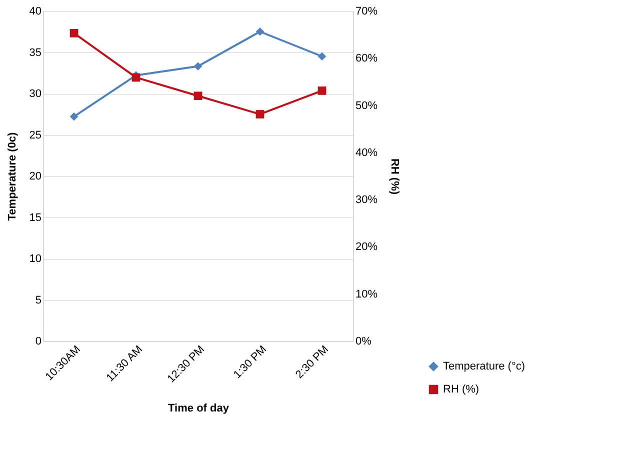 The width and height of the screenshot is (640, 476). What do you see at coordinates (35, 12) in the screenshot?
I see `y-tick-label: 40` at bounding box center [35, 12].